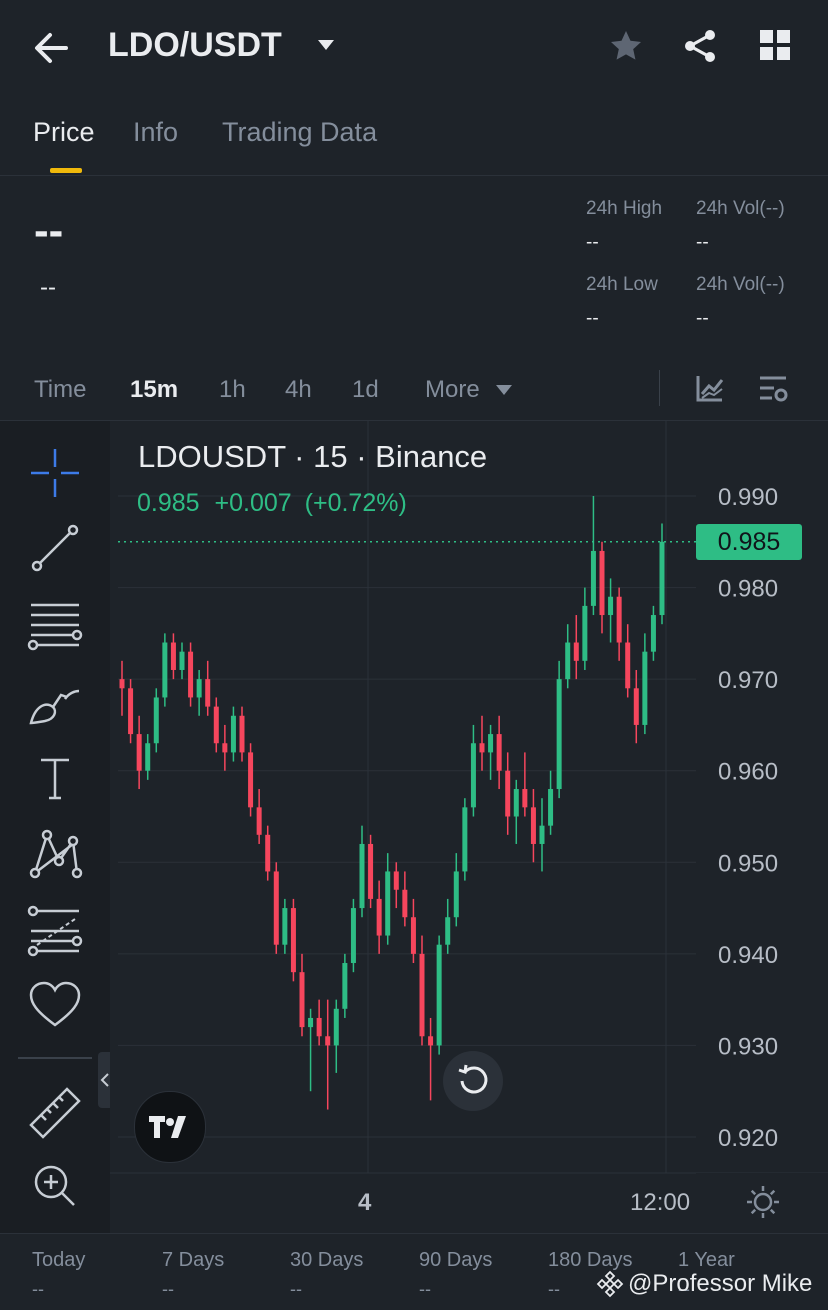  What do you see at coordinates (702, 318) in the screenshot?
I see `vol-quote-value: --` at bounding box center [702, 318].